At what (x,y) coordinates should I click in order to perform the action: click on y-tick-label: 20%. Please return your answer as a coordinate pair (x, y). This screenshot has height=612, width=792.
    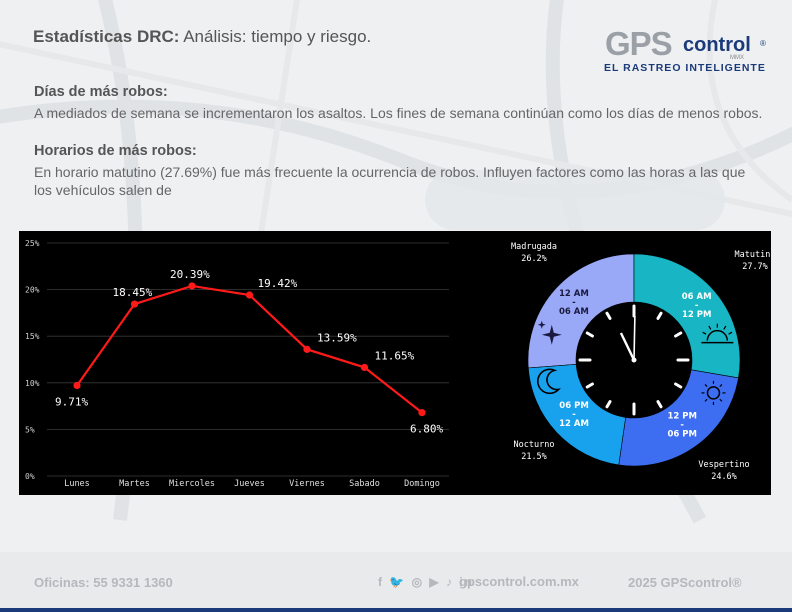
    Looking at the image, I should click on (32, 290).